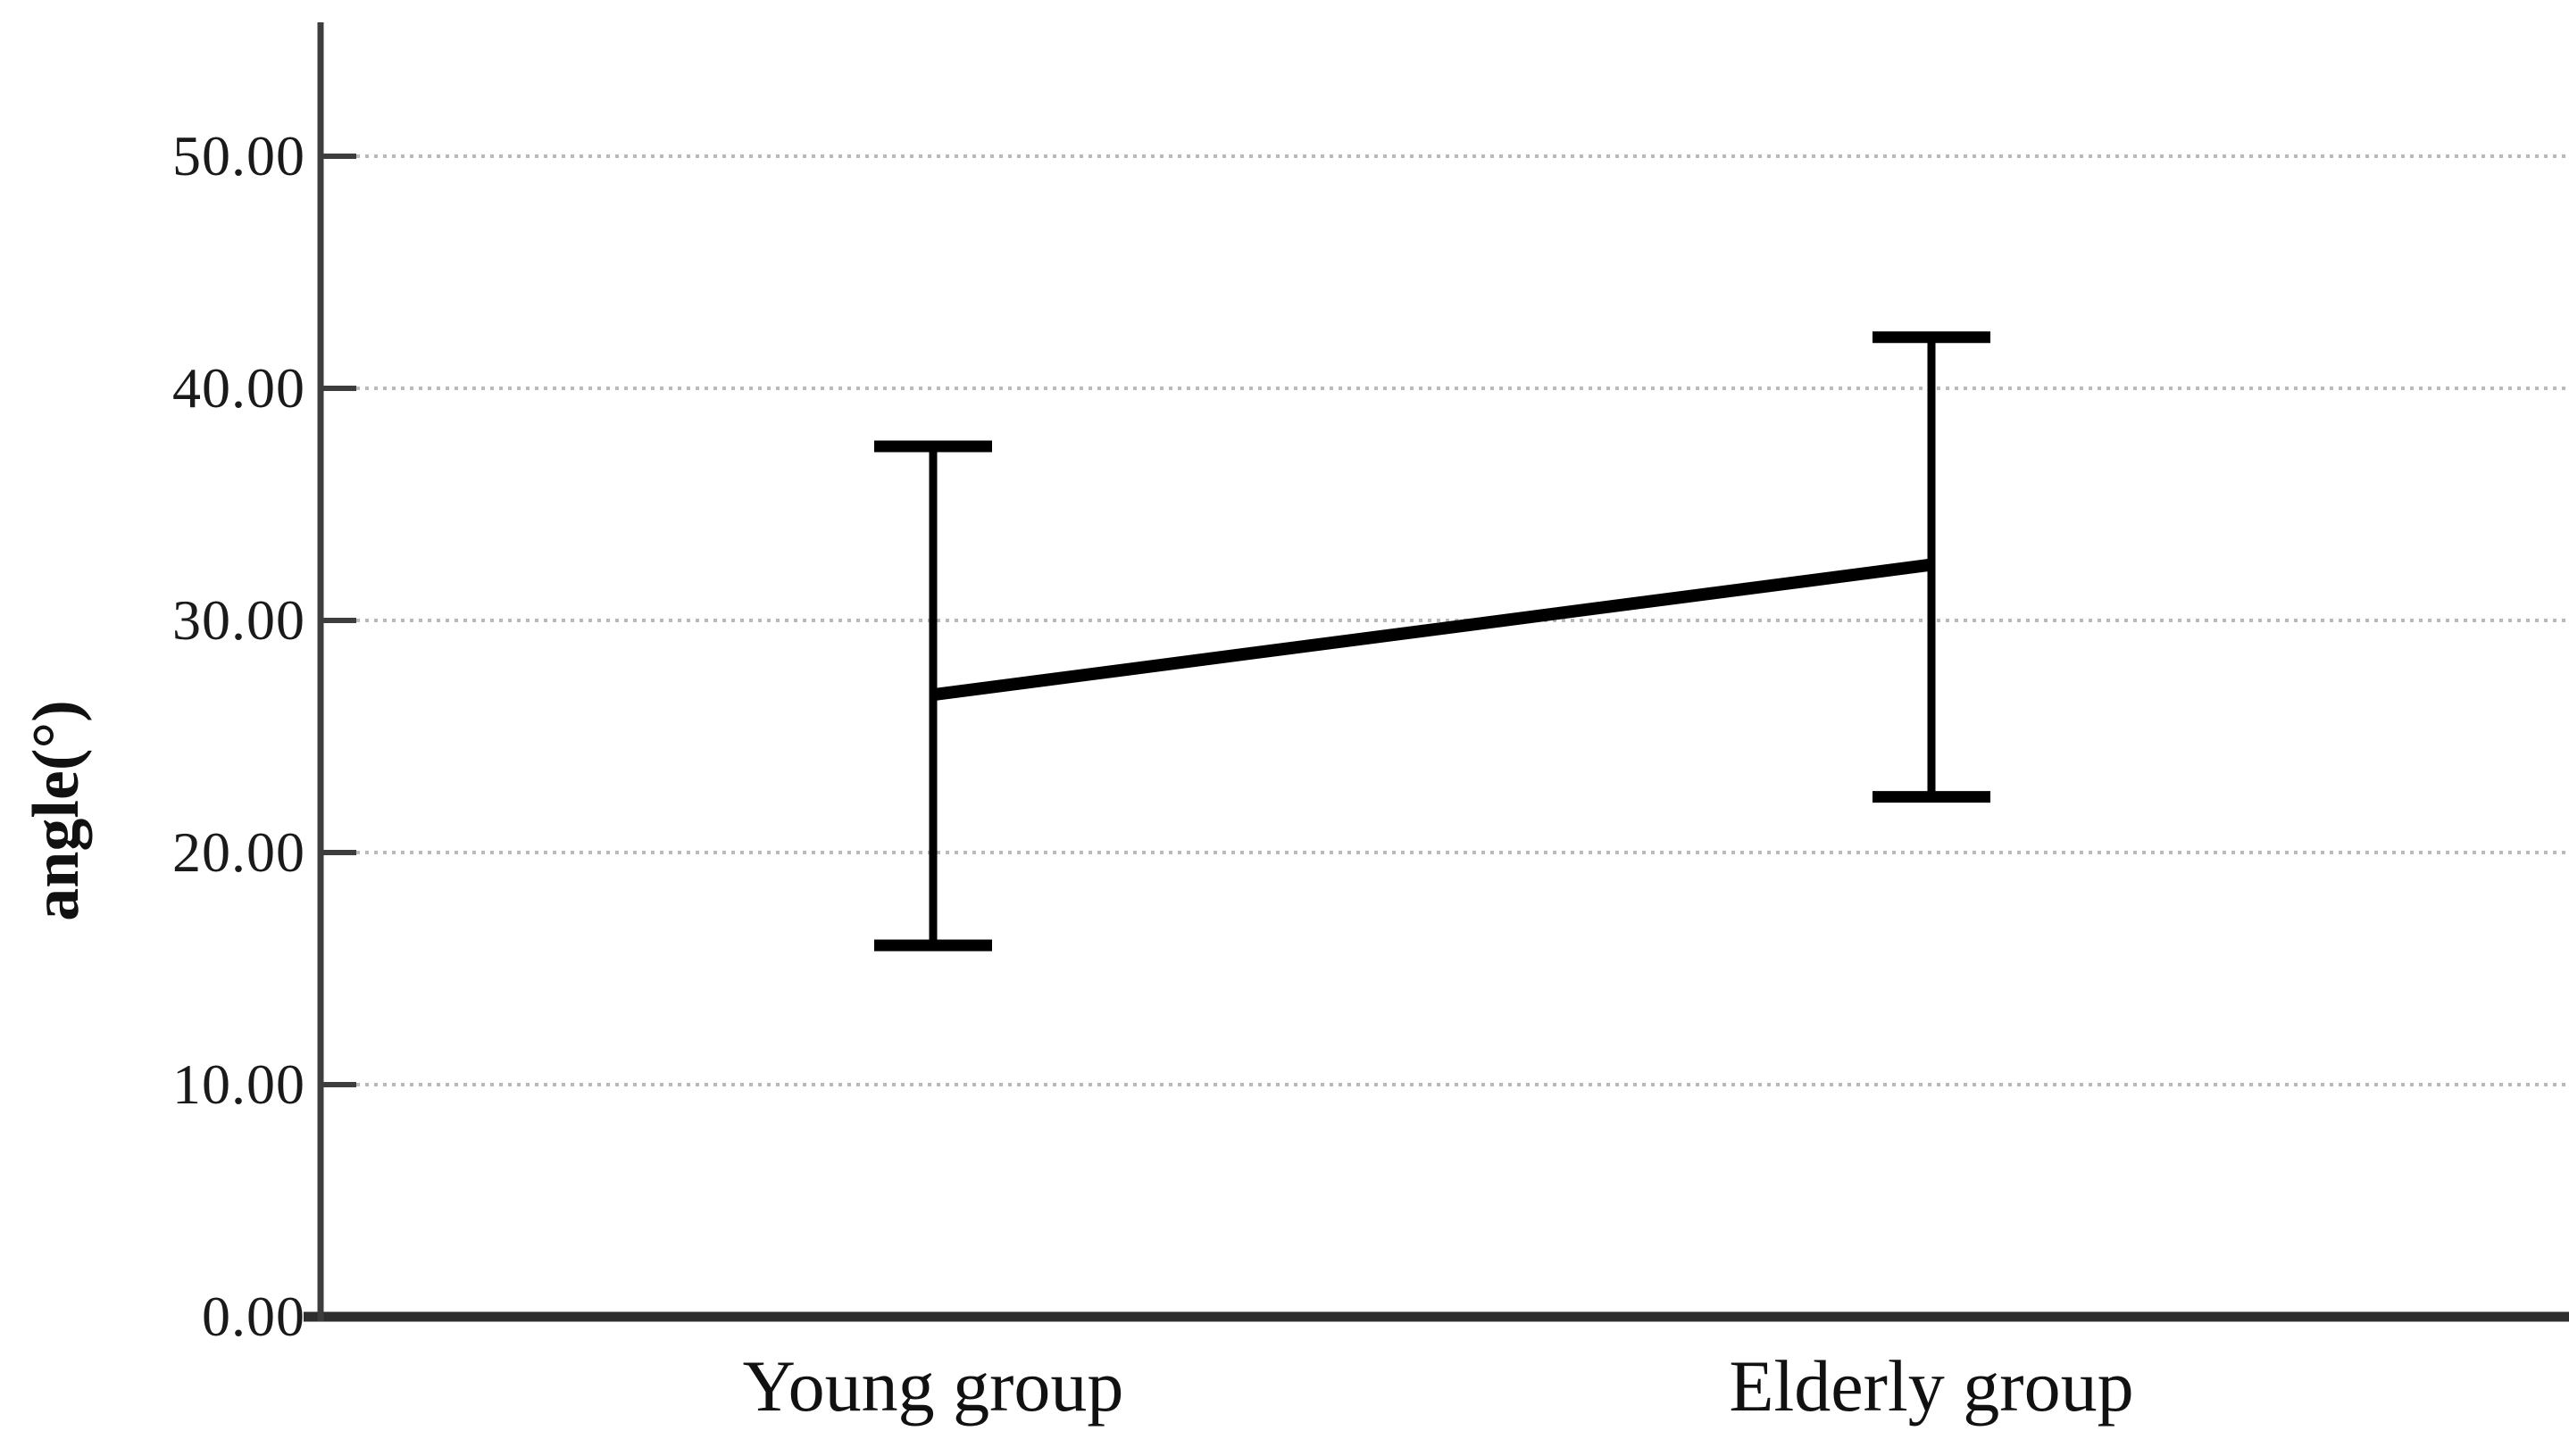 The width and height of the screenshot is (2569, 1456). I want to click on ytick-label-30: 30.00, so click(239, 620).